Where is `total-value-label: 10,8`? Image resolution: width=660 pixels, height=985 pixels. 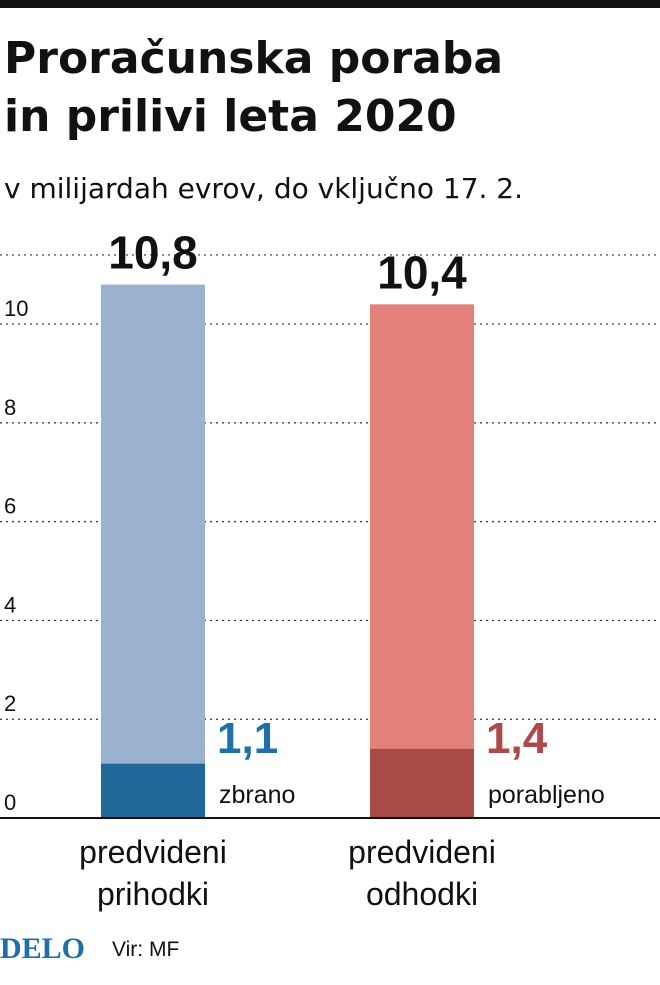 total-value-label: 10,8 is located at coordinates (153, 254).